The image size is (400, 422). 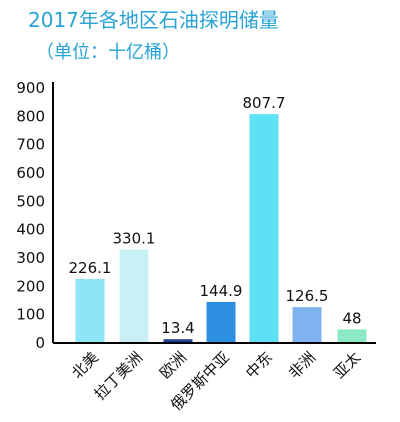 What do you see at coordinates (85, 365) in the screenshot?
I see `category-label: 北美` at bounding box center [85, 365].